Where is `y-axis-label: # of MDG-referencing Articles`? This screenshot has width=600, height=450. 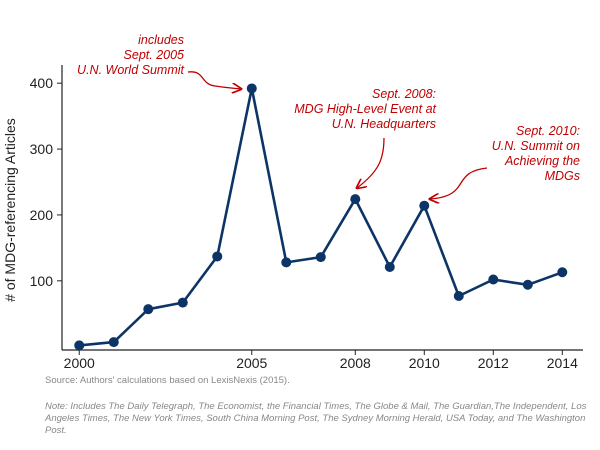
y-axis-label: # of MDG-referencing Articles is located at coordinates (10, 210).